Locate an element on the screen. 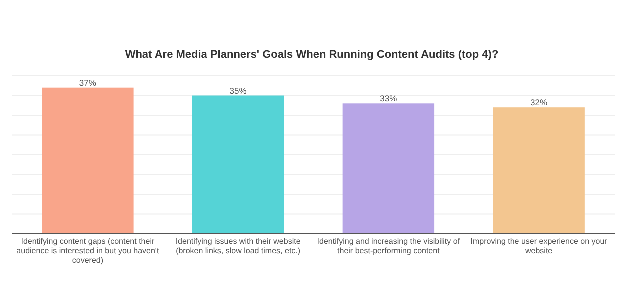 This screenshot has width=624, height=304. x-tick-label: Identifying and increasing the visibility of their best-performing content is located at coordinates (389, 246).